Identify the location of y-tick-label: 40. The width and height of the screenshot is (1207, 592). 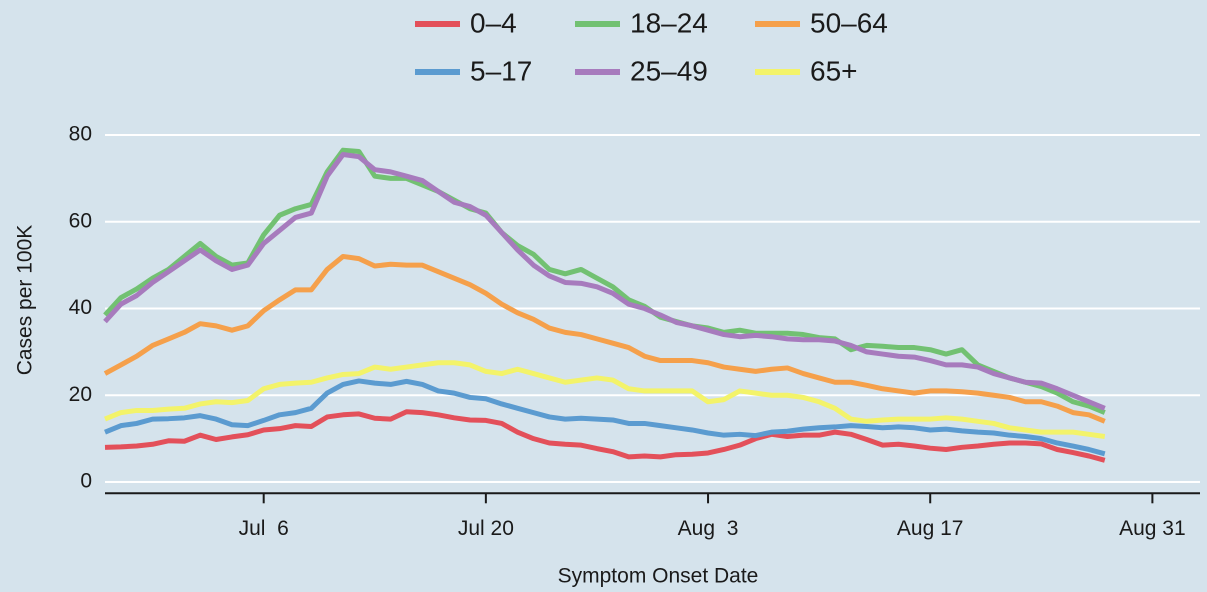
(80, 307).